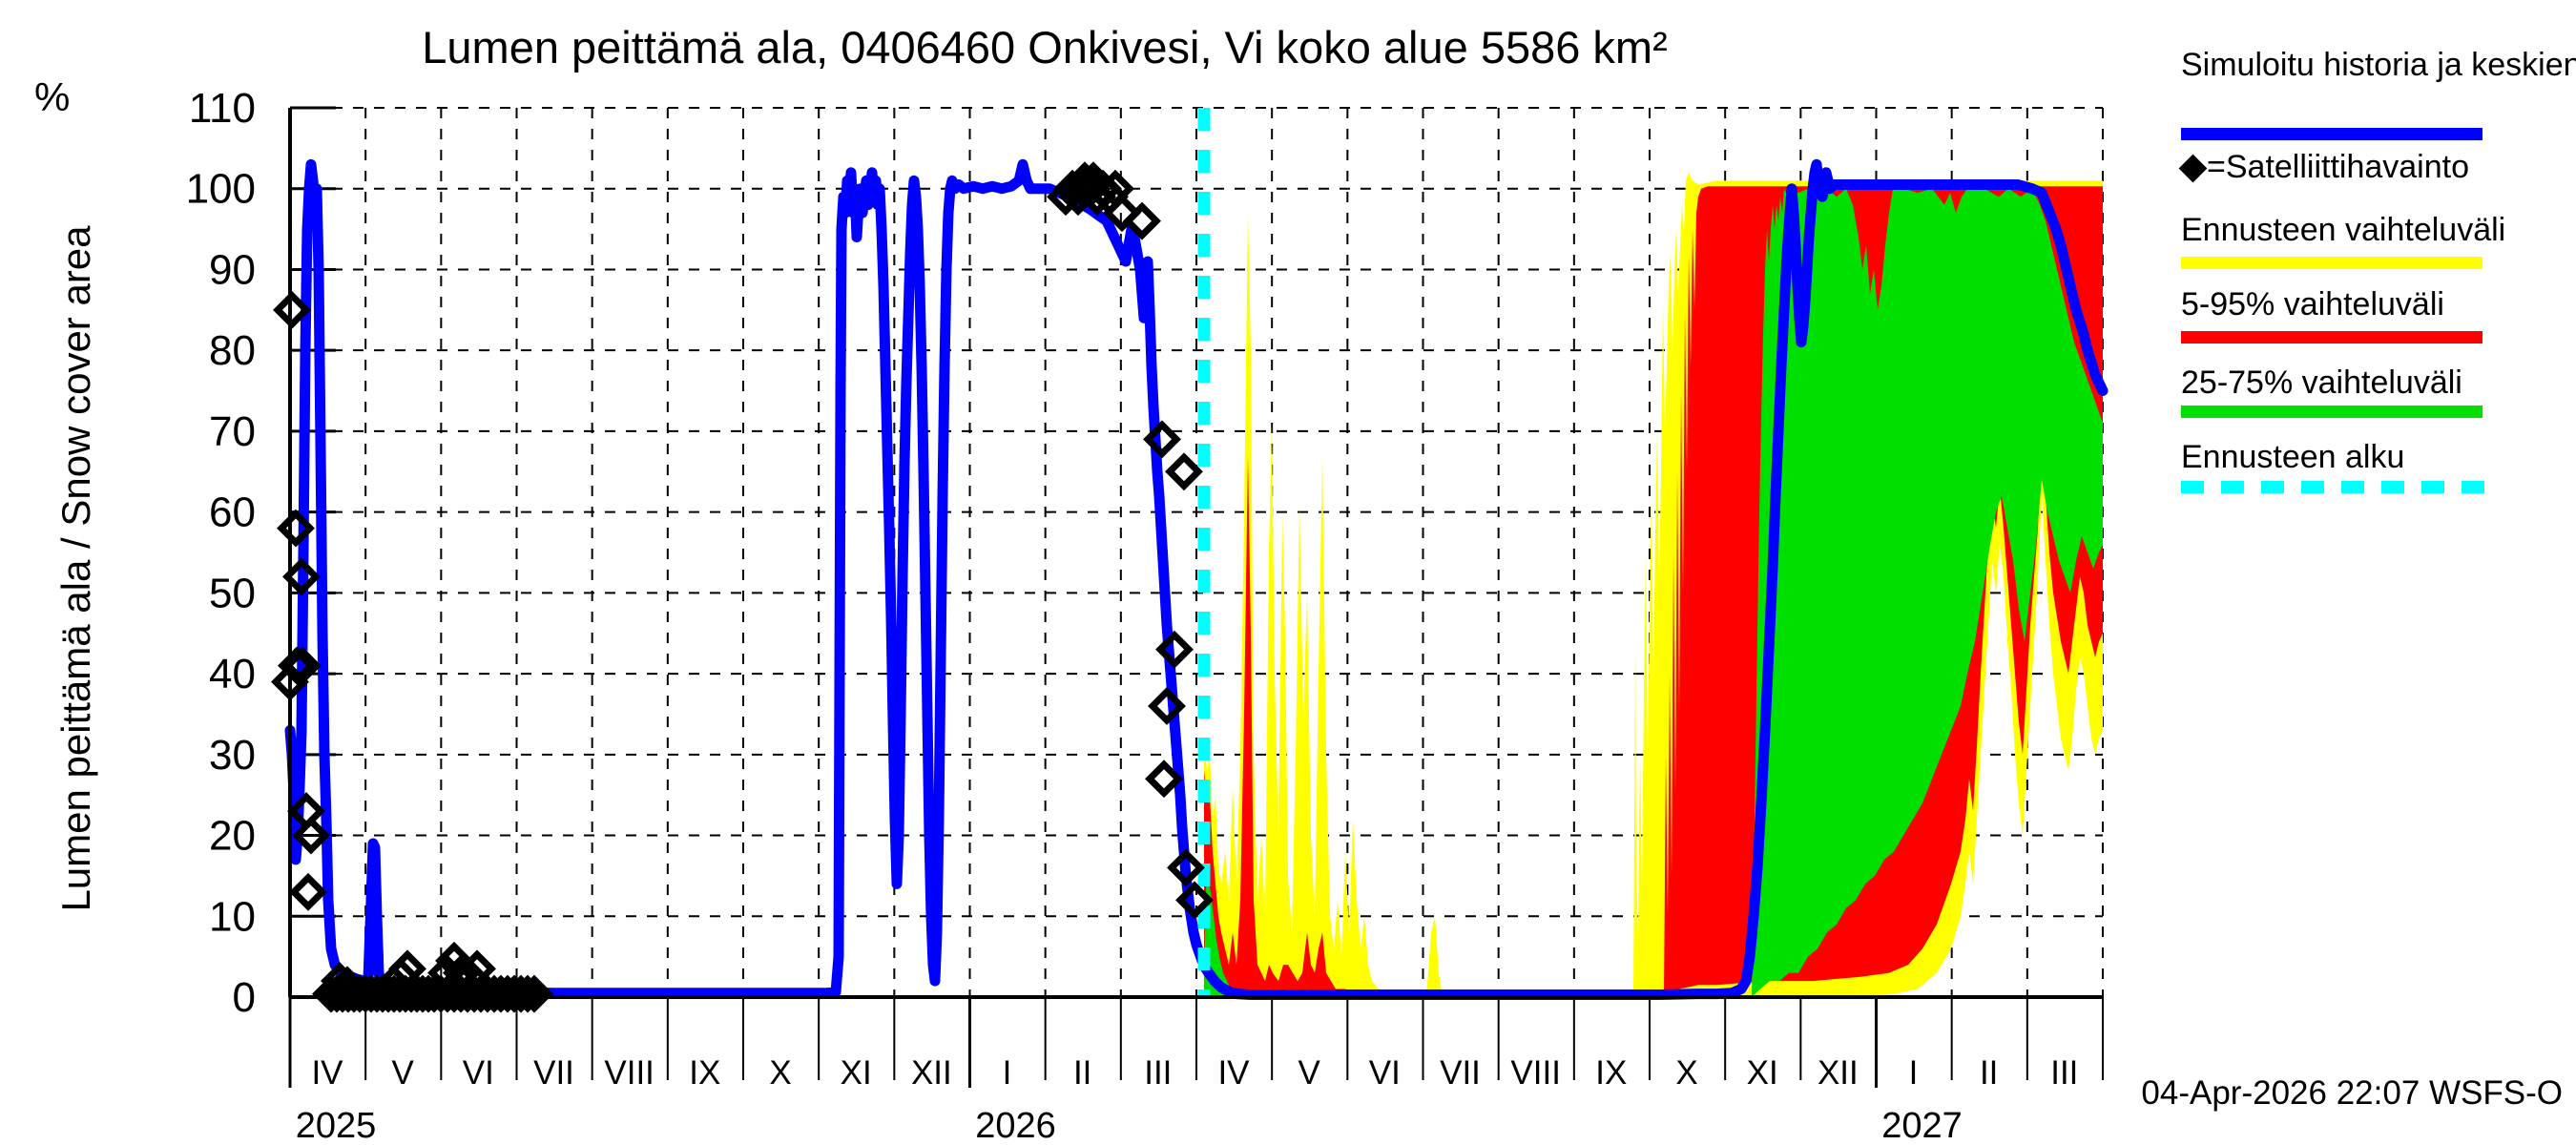  I want to click on x-year-label: 2026, so click(1015, 1125).